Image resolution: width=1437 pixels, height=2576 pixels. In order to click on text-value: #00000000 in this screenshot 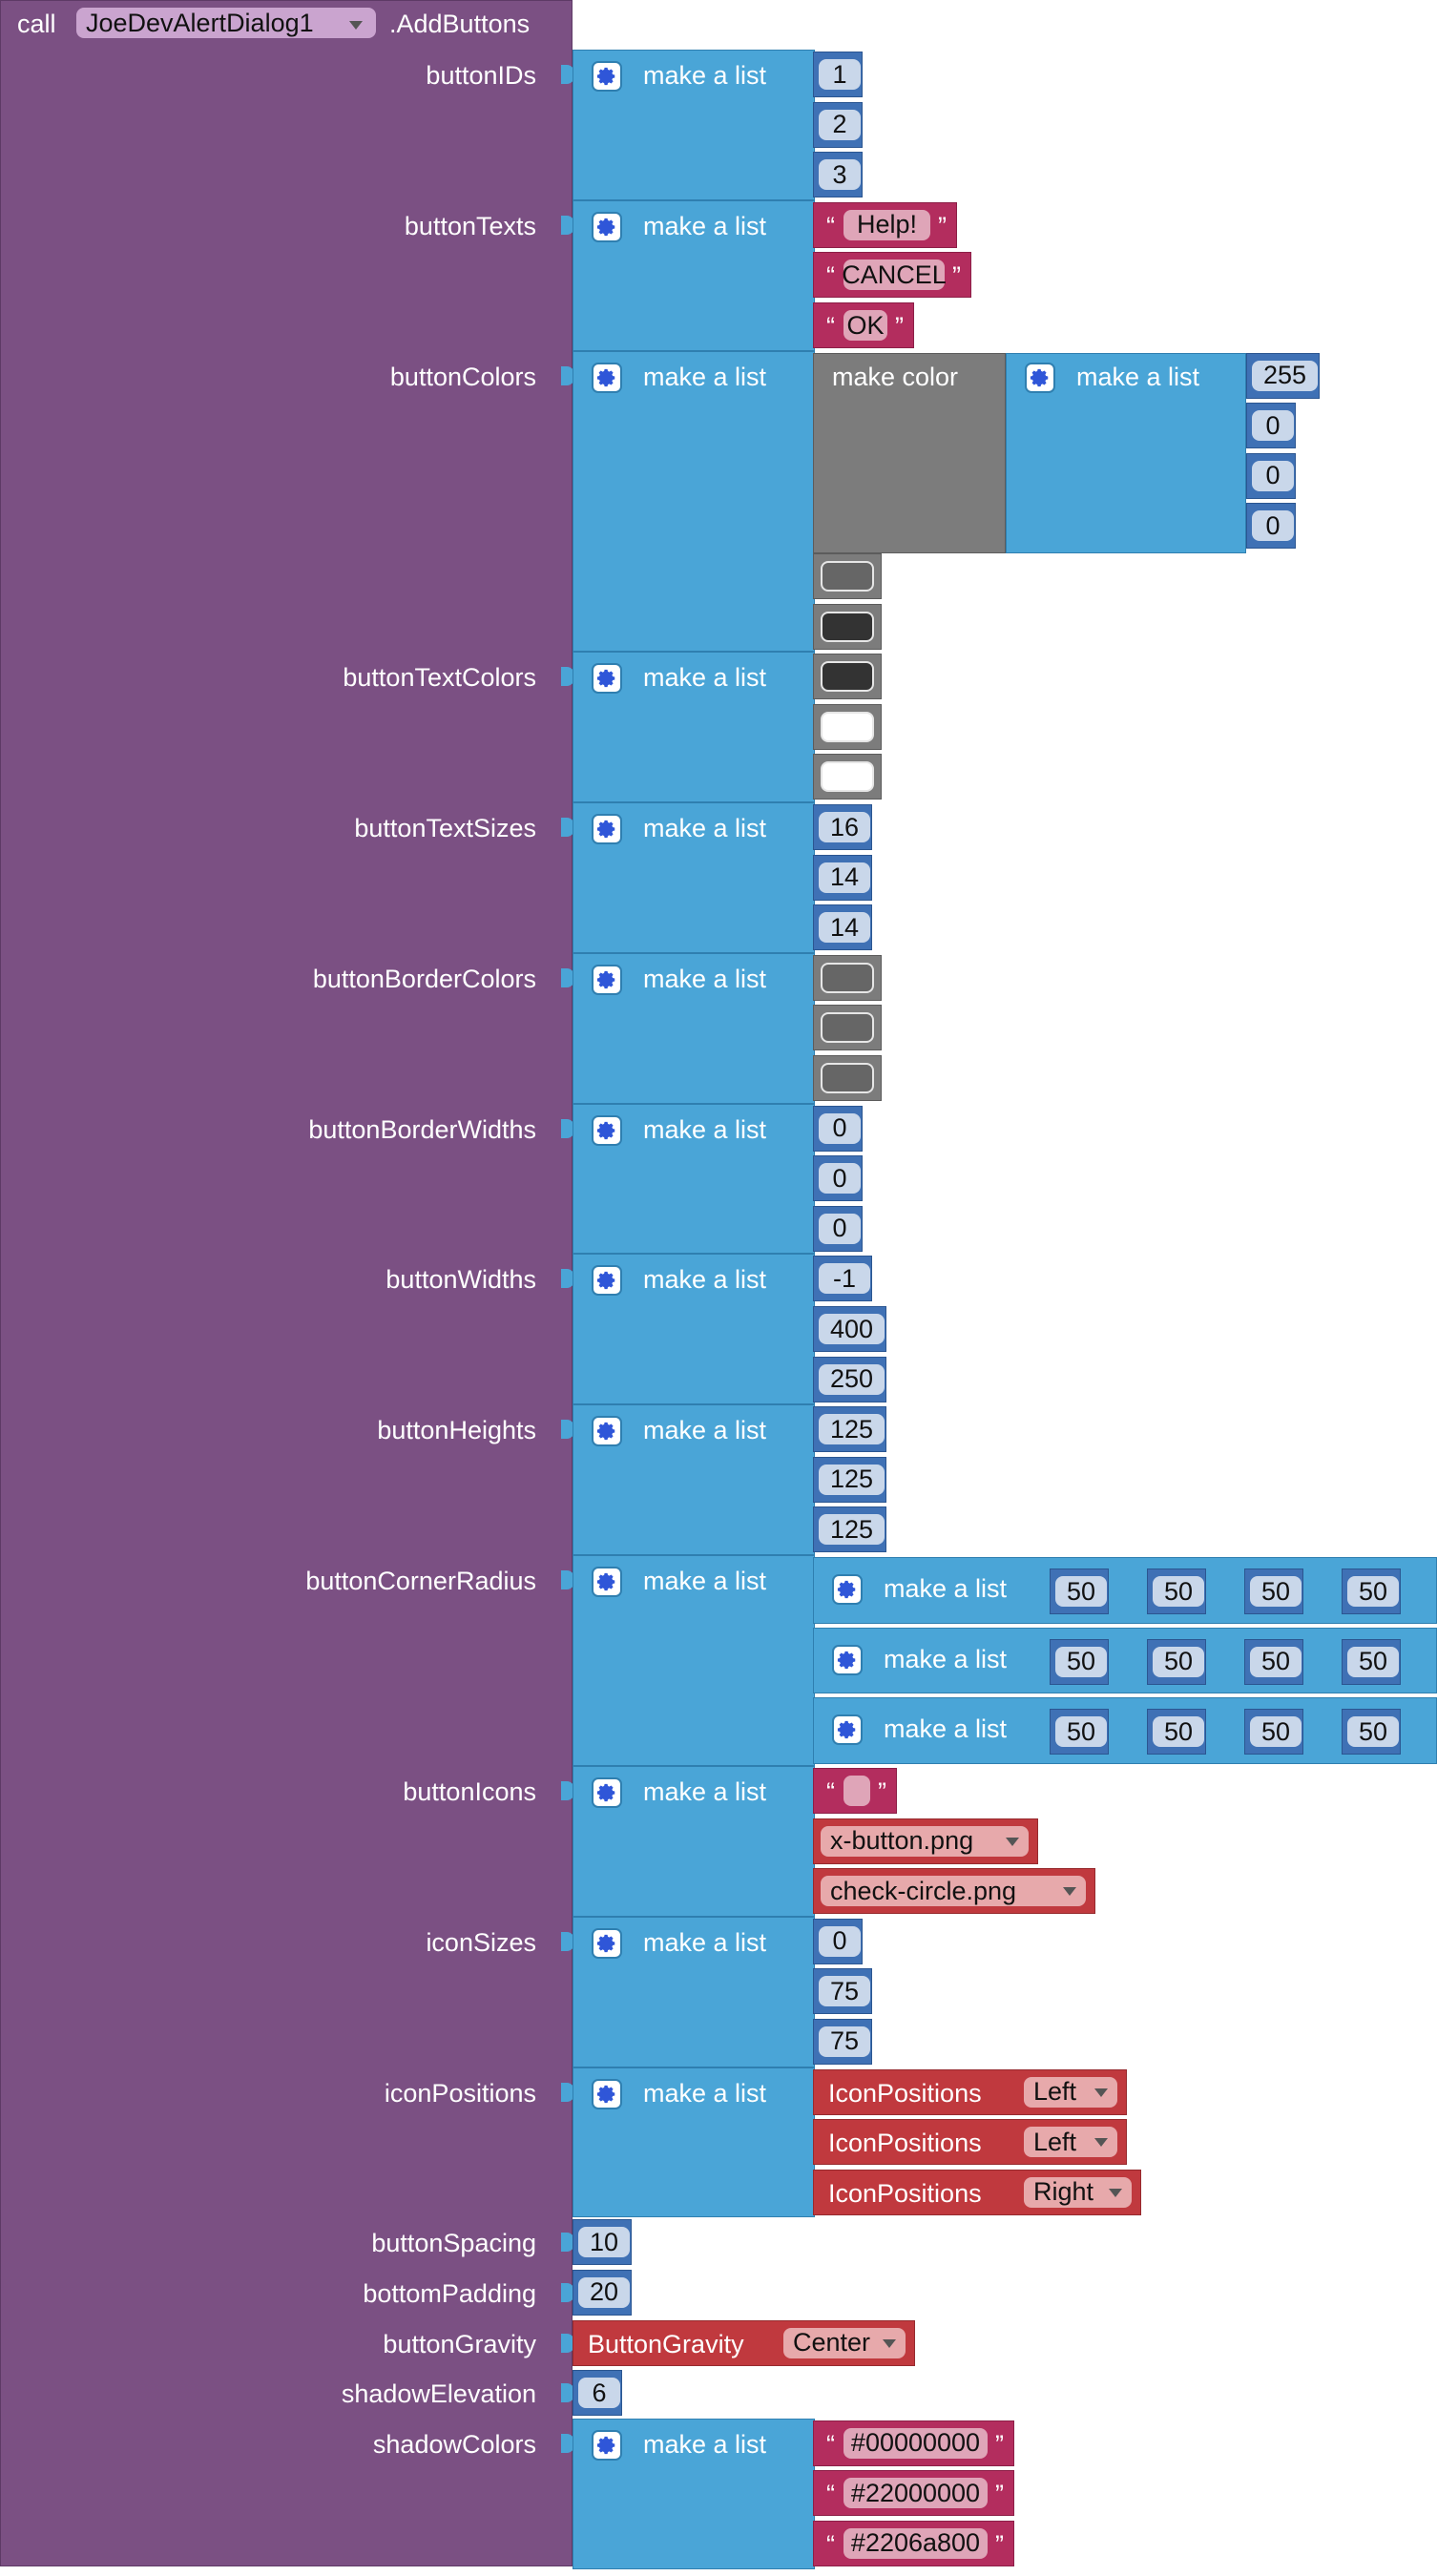, I will do `click(916, 2443)`.